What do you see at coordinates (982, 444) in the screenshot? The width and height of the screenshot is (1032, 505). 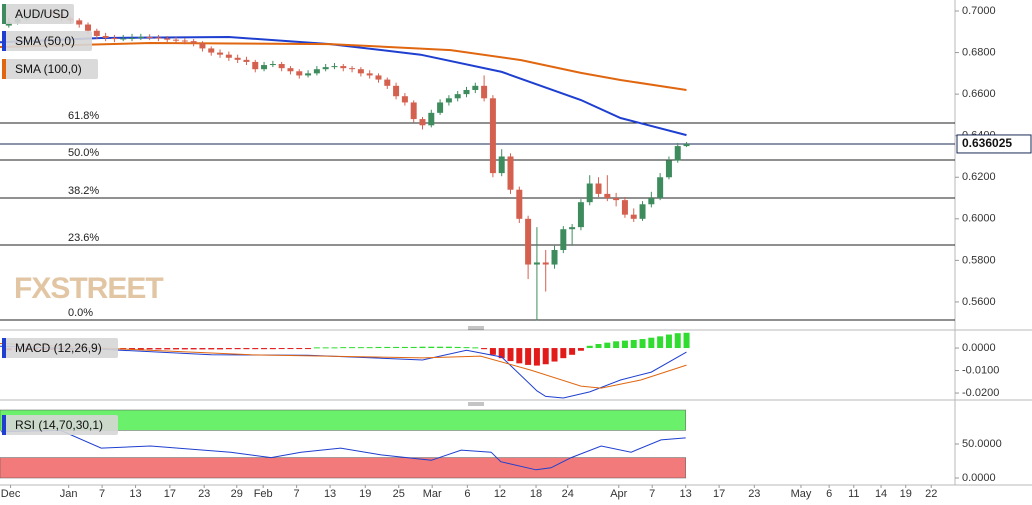 I see `y-tick-label: 50.0000` at bounding box center [982, 444].